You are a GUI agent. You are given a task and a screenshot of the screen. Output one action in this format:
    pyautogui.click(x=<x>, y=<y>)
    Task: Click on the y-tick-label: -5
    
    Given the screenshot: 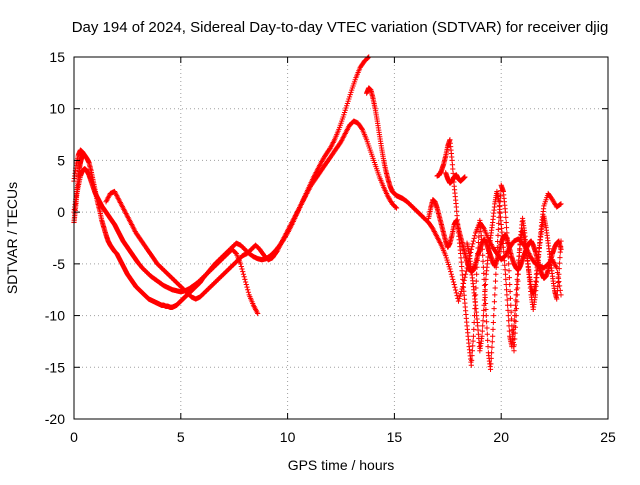 What is the action you would take?
    pyautogui.click(x=59, y=264)
    